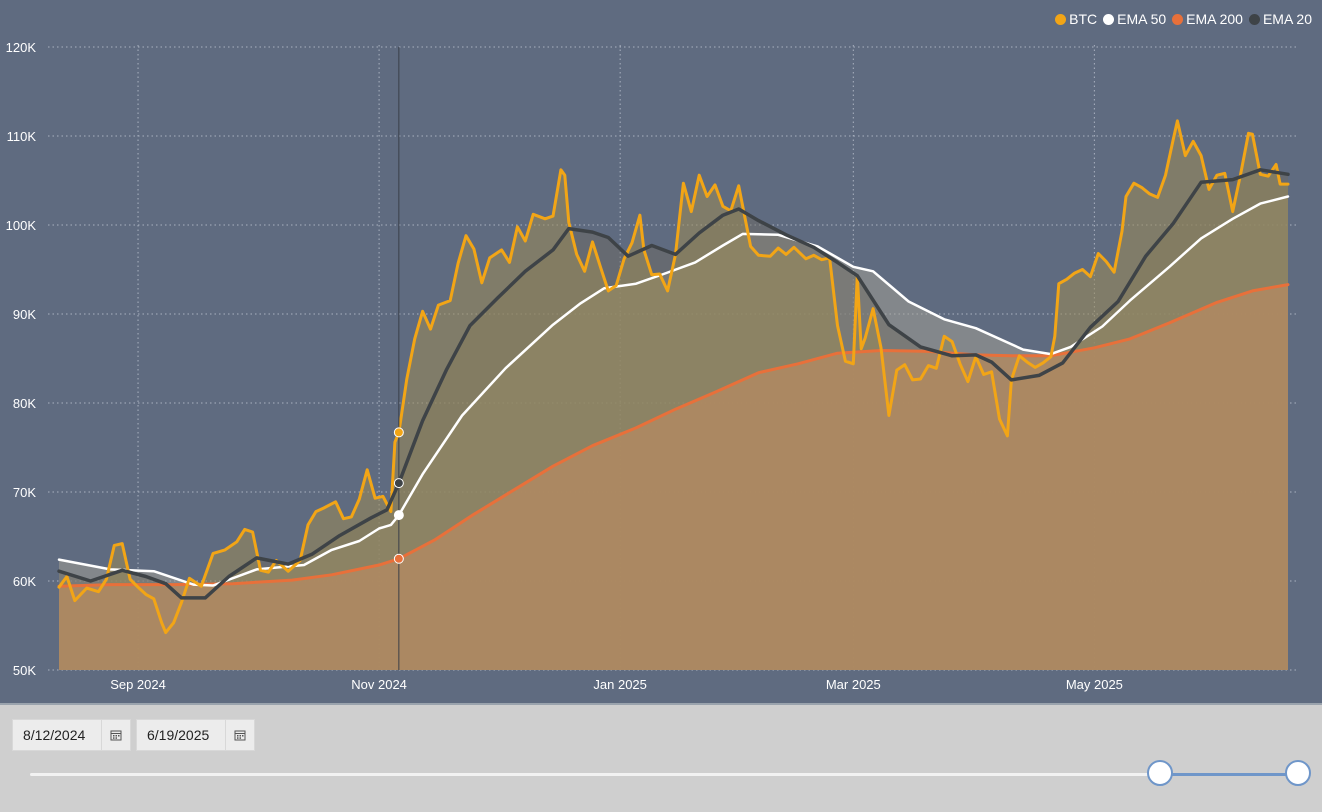 This screenshot has width=1322, height=812. Describe the element at coordinates (1061, 19) in the screenshot. I see `legend-marker-btc` at that location.